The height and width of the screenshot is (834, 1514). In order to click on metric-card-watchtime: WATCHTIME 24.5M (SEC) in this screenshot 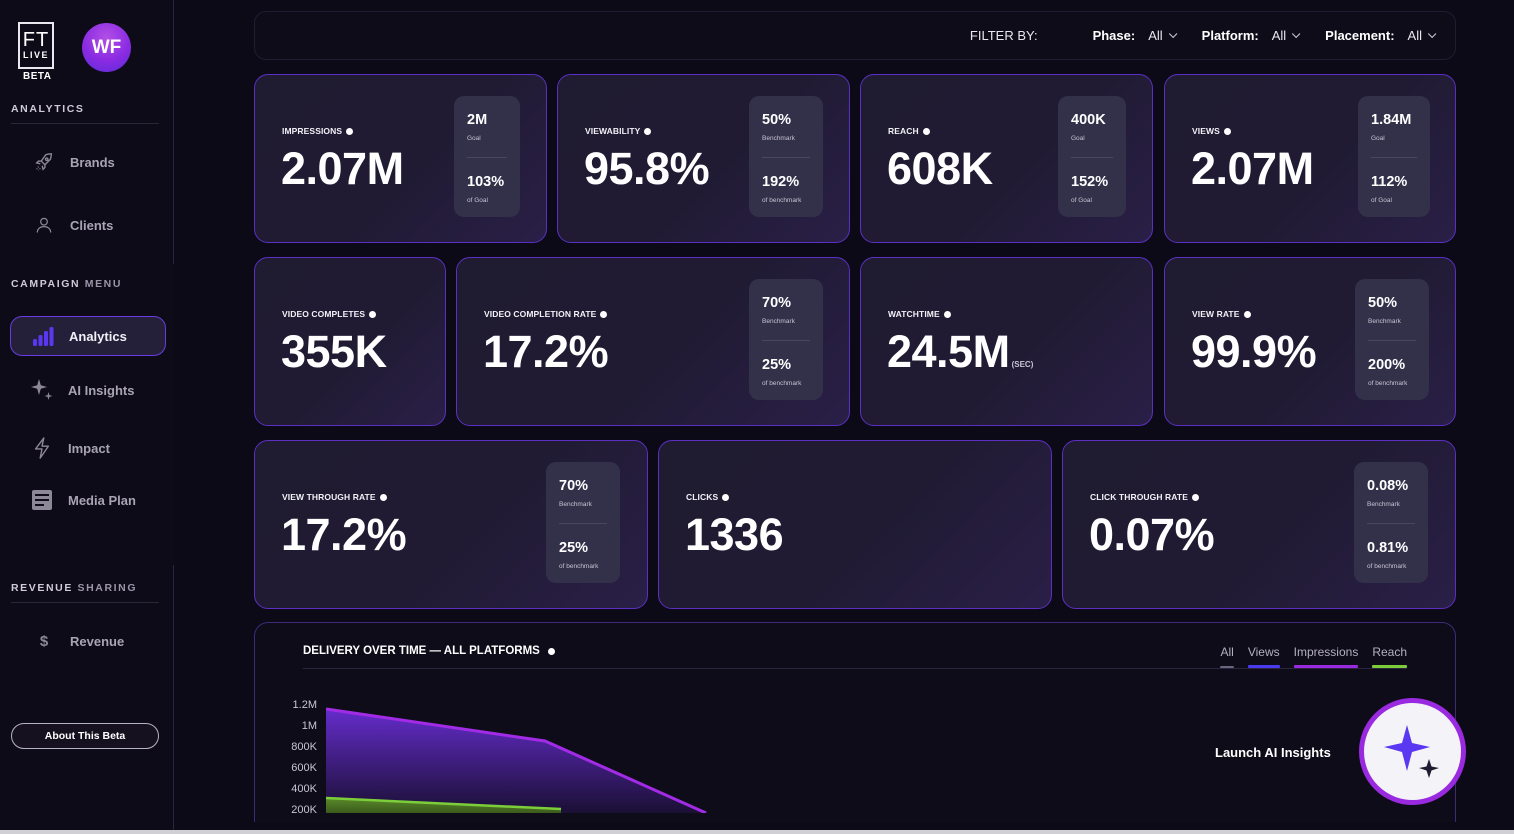, I will do `click(1006, 341)`.